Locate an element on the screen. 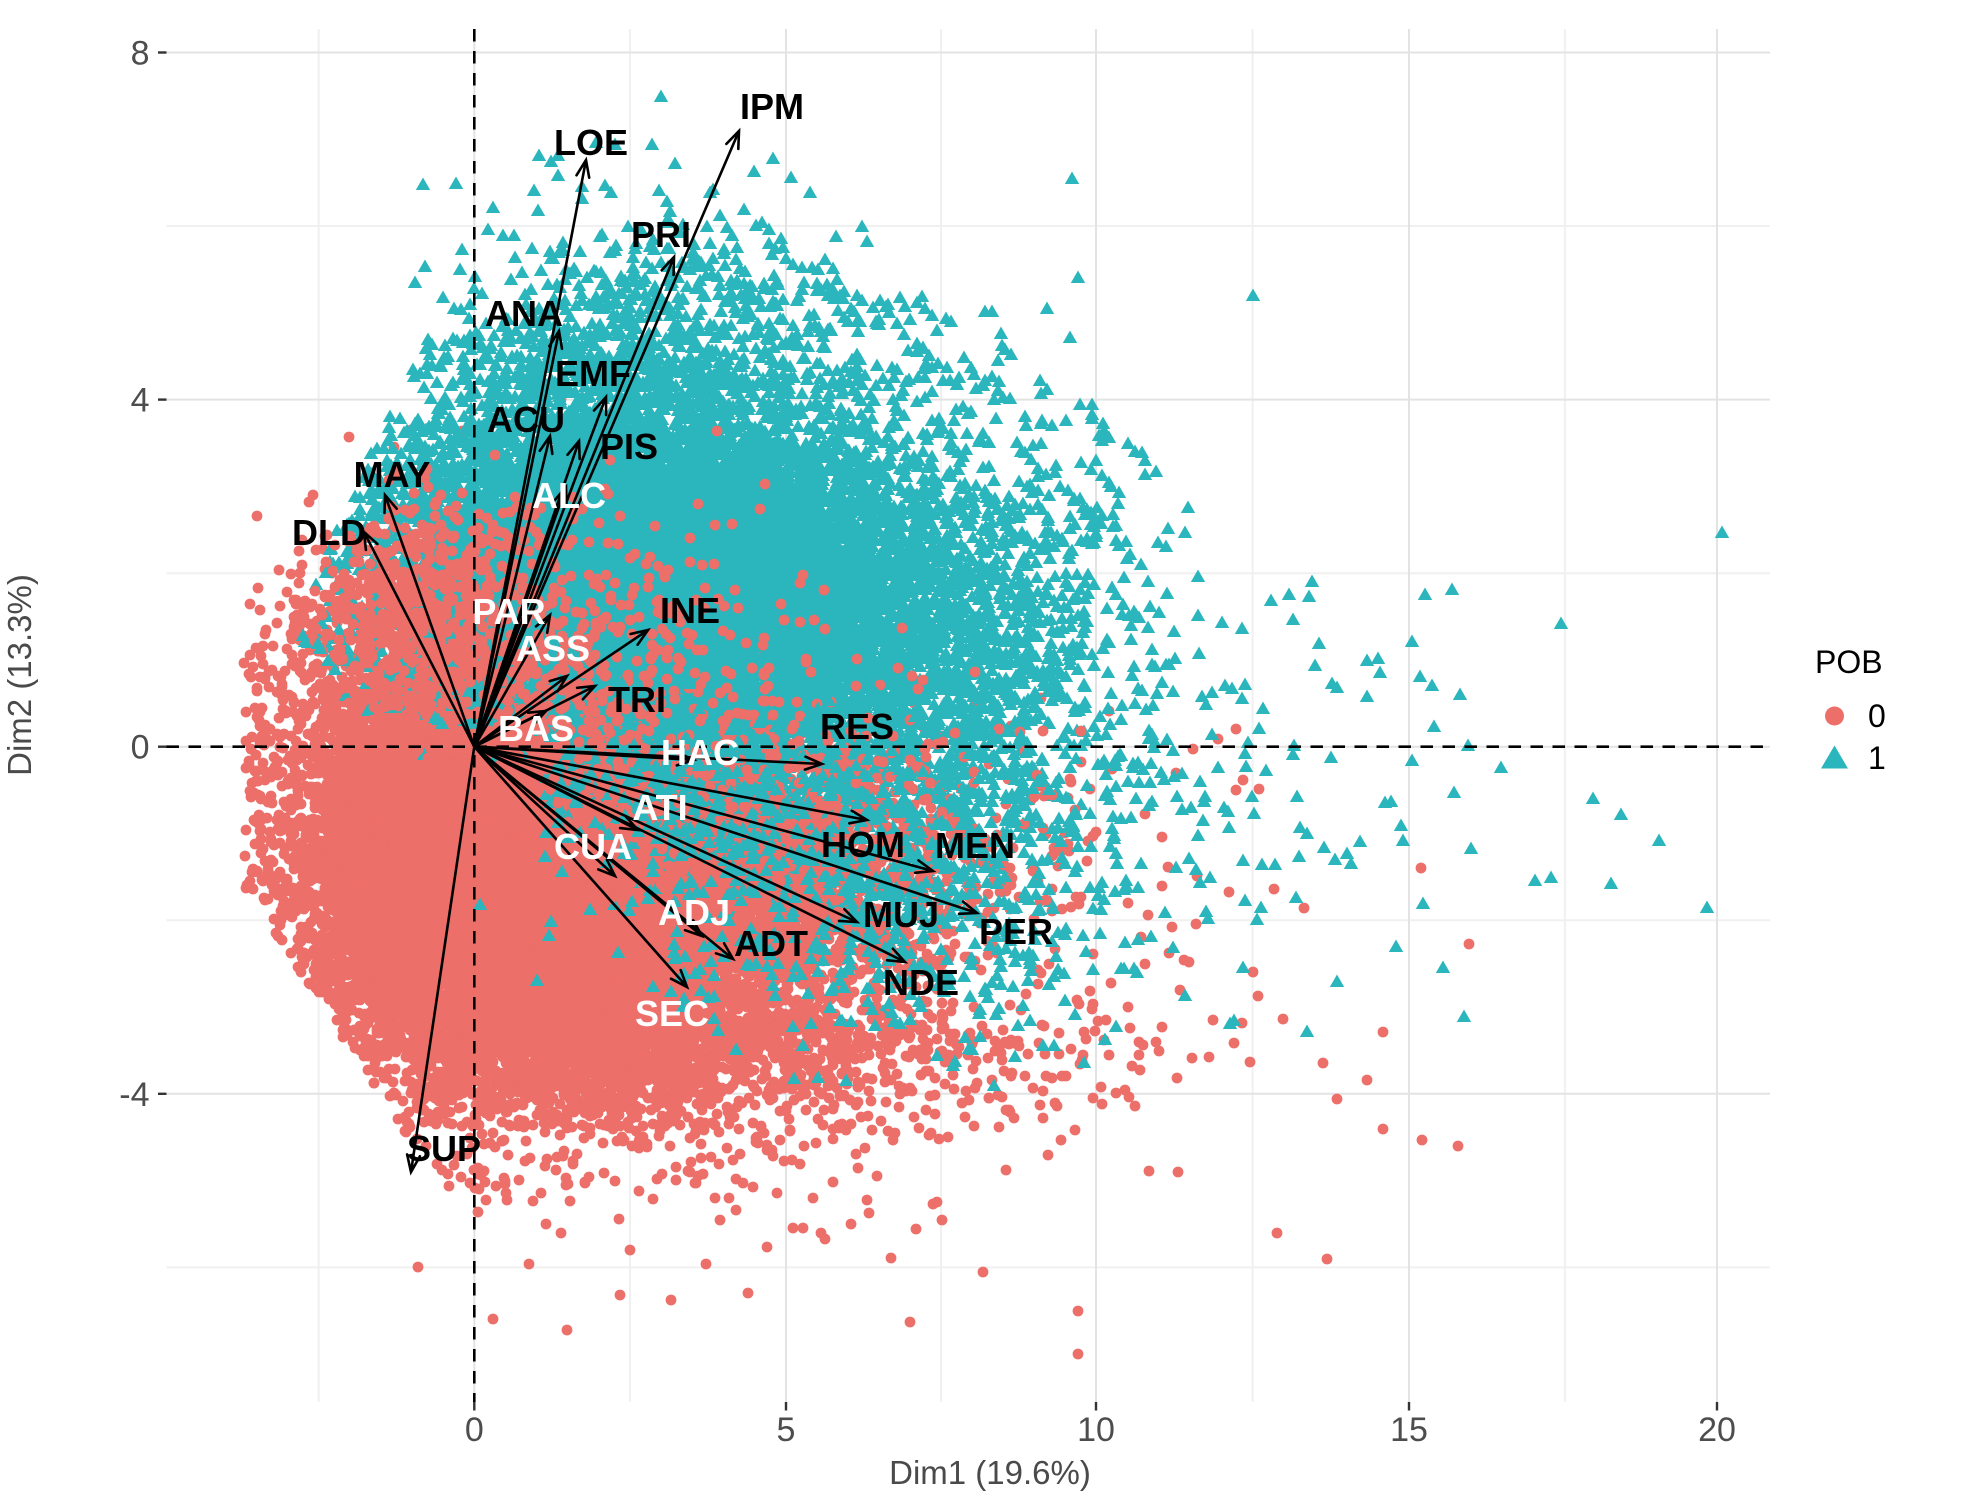  svg-text: PAR is located at coordinates (508, 611).